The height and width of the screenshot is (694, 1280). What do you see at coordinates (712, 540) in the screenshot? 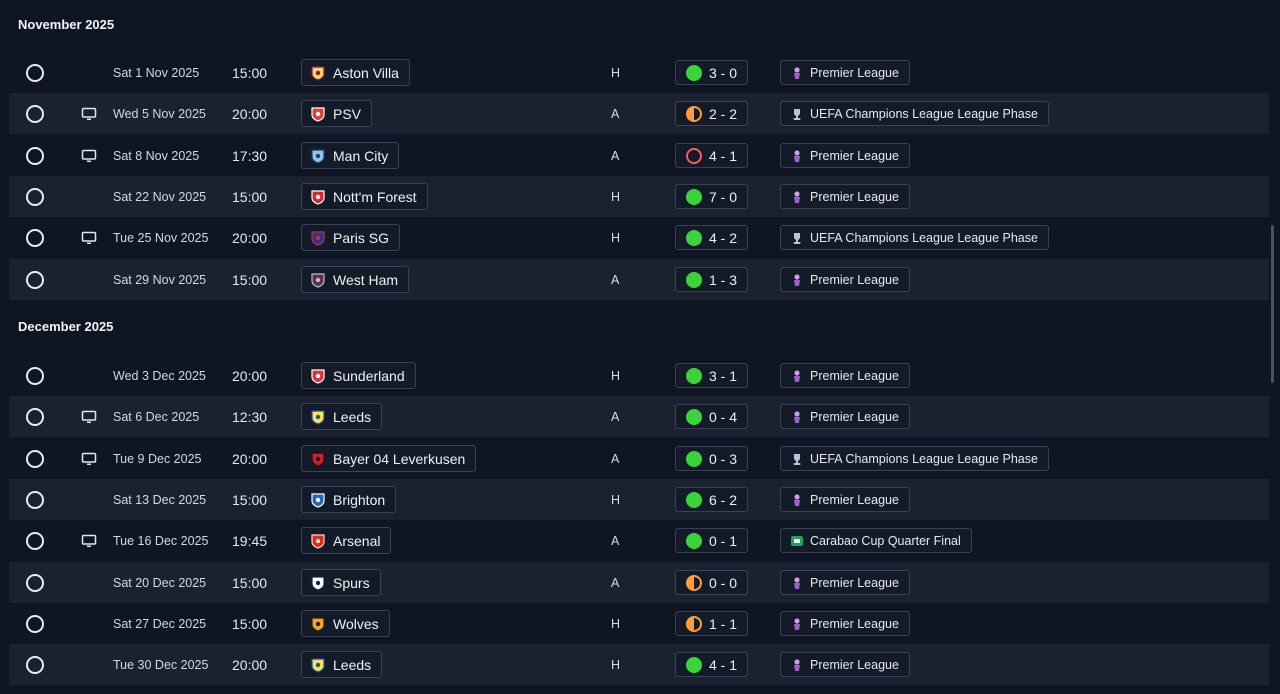
I see `result-chip: 0 - 1` at bounding box center [712, 540].